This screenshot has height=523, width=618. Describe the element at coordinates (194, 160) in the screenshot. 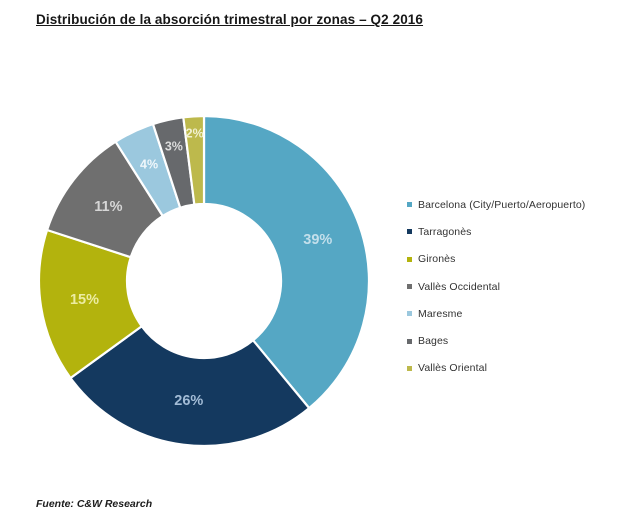

I see `donut-slice-valles-oriental` at that location.